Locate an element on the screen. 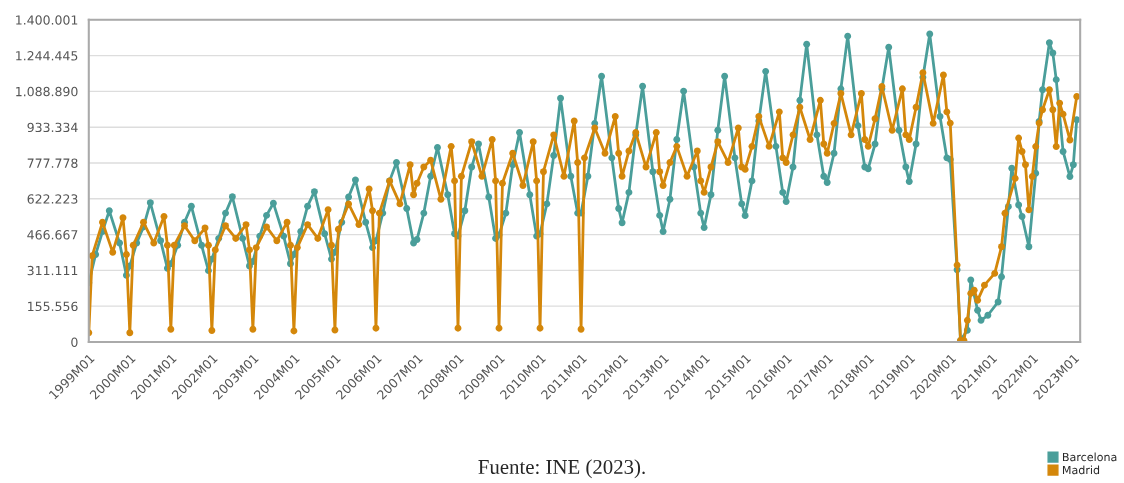 Image resolution: width=1124 pixels, height=483 pixels. y-tick-label: 155.556 is located at coordinates (53, 306).